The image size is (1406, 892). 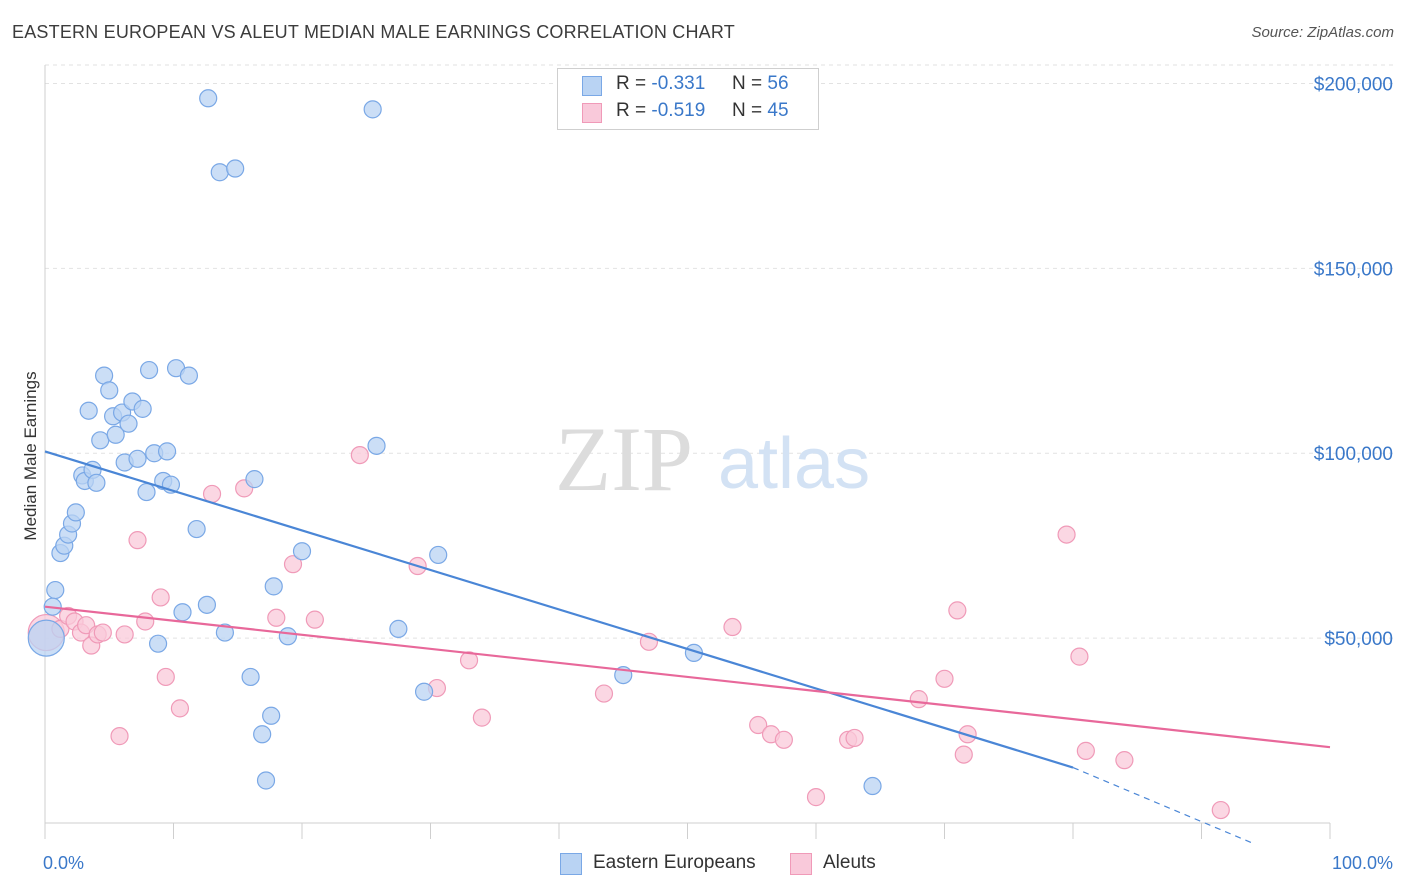 What do you see at coordinates (674, 862) in the screenshot?
I see `legend-label: Eastern Europeans` at bounding box center [674, 862].